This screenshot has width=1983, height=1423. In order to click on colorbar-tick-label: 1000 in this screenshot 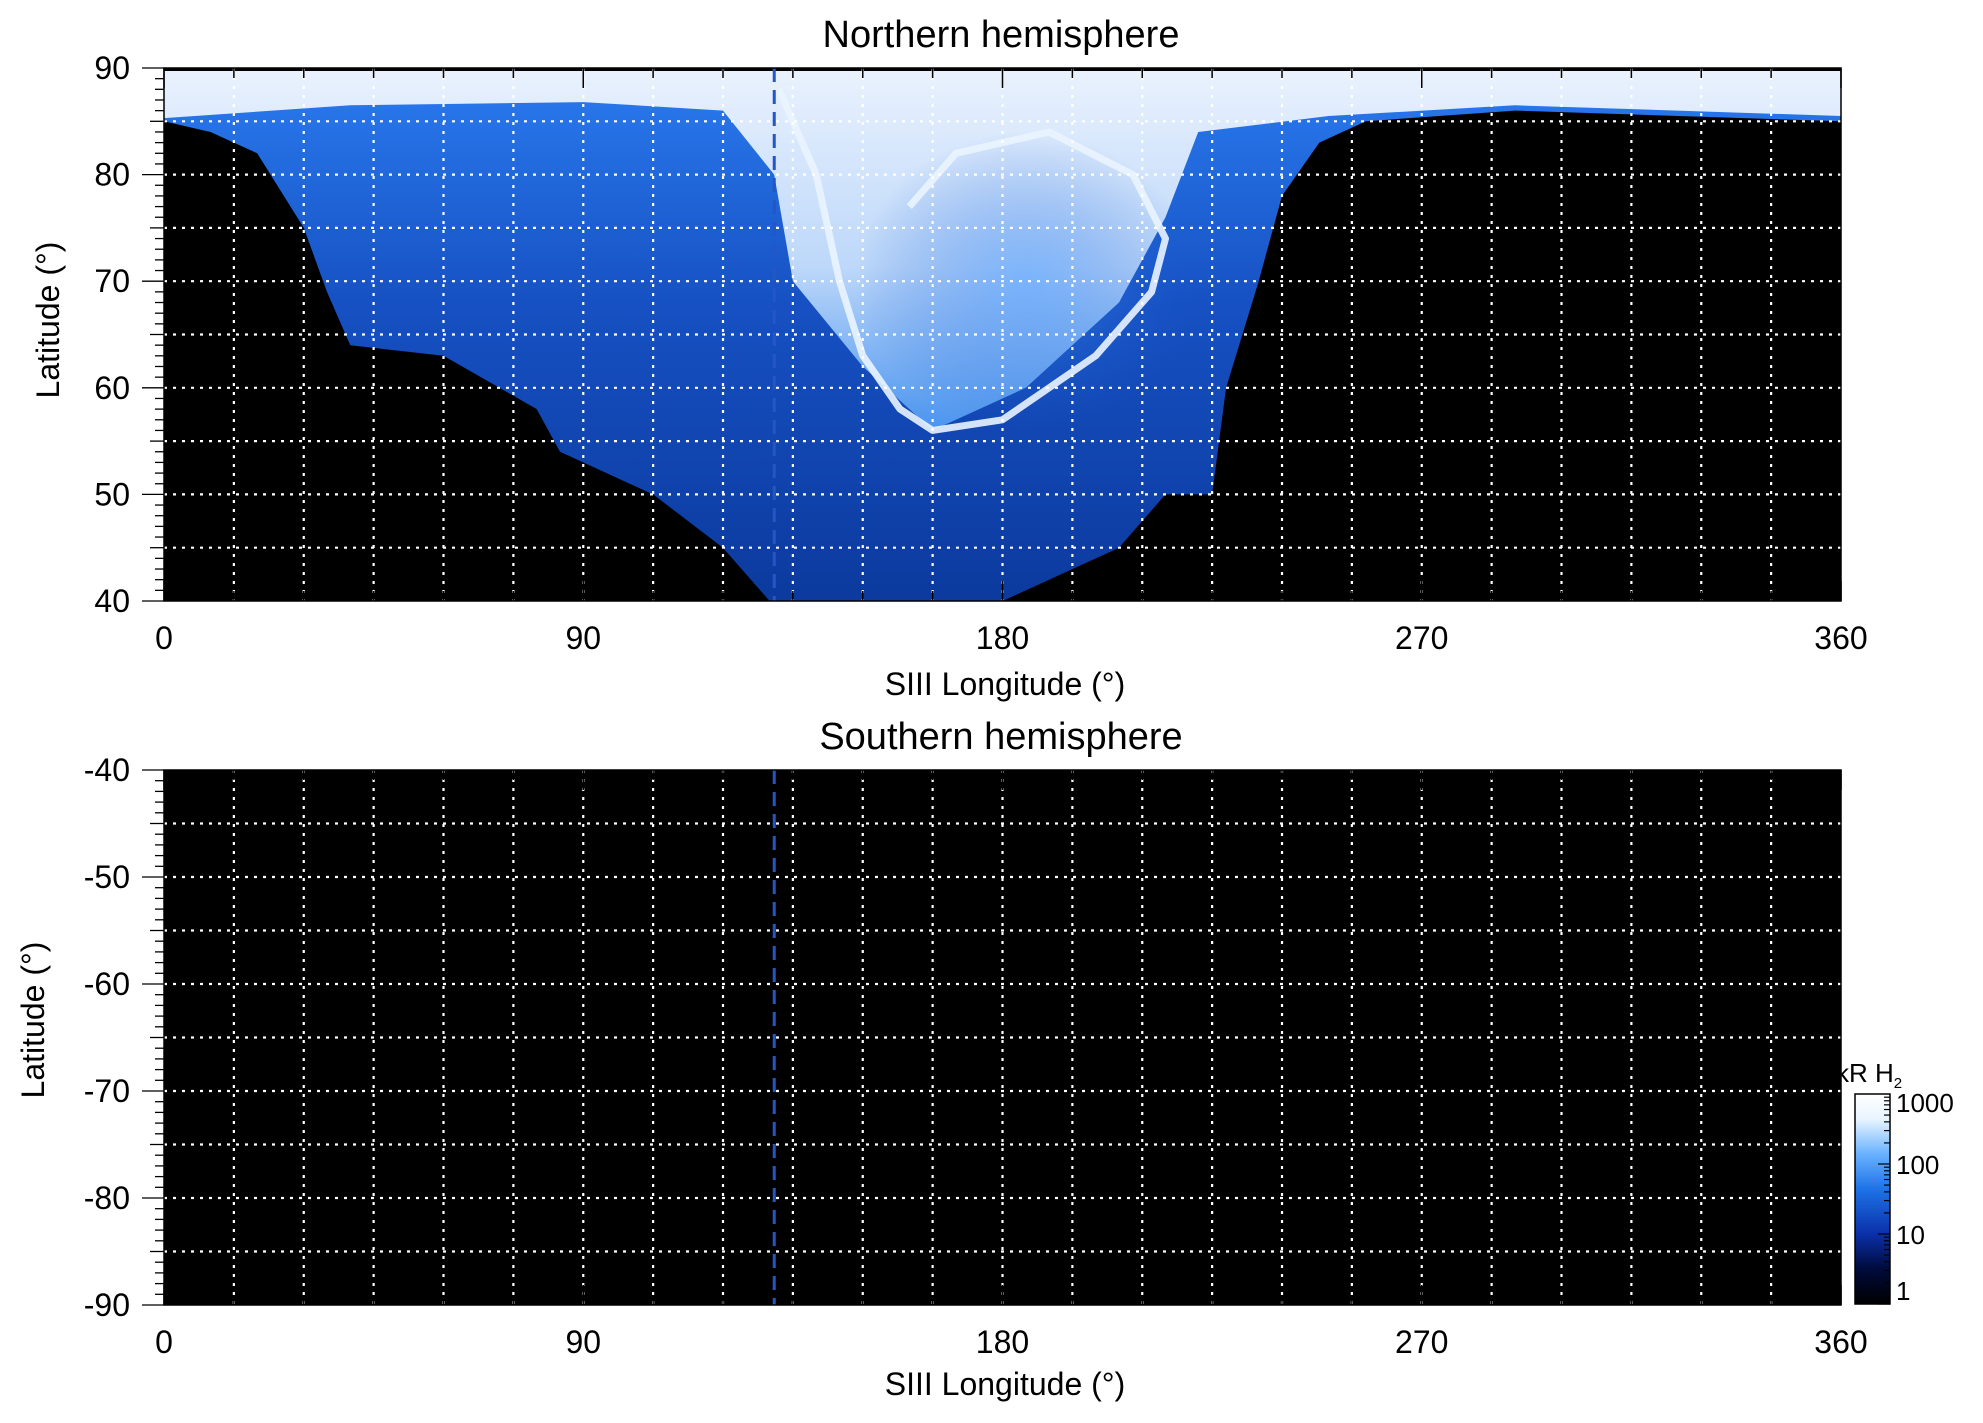, I will do `click(1925, 1103)`.